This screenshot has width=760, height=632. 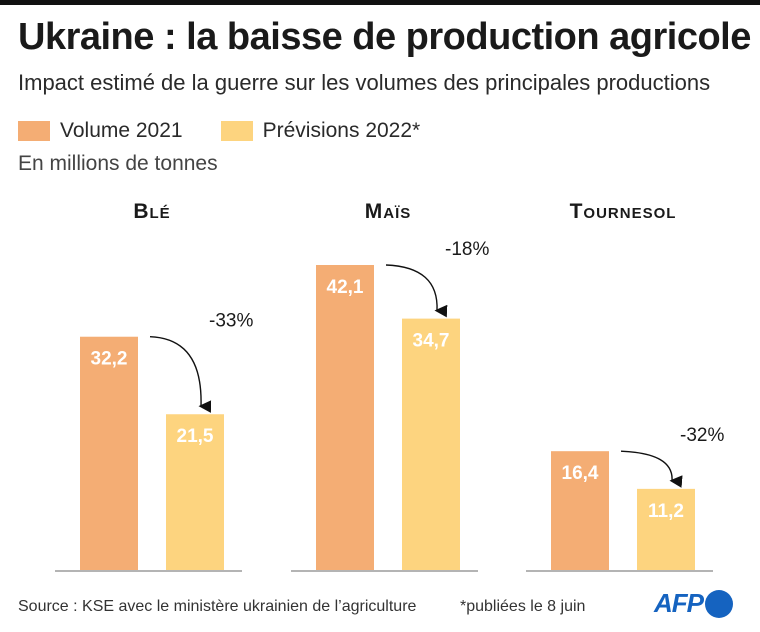 What do you see at coordinates (580, 473) in the screenshot?
I see `value-label-tournesol-2021: 16,4` at bounding box center [580, 473].